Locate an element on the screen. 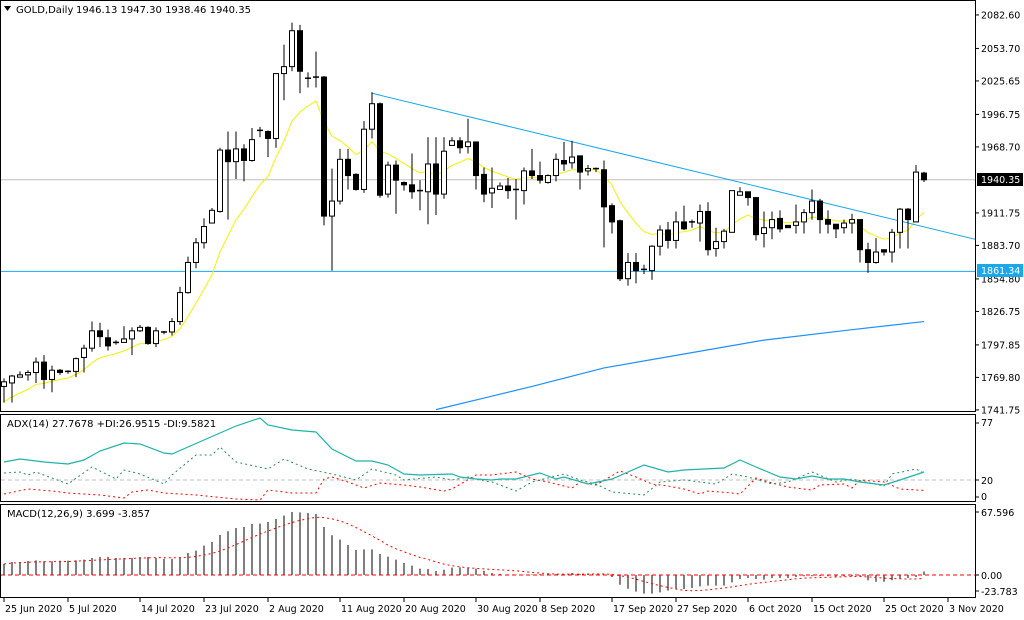 This screenshot has height=620, width=1024. date-axis-label: 5 Jul 2020 is located at coordinates (93, 609).